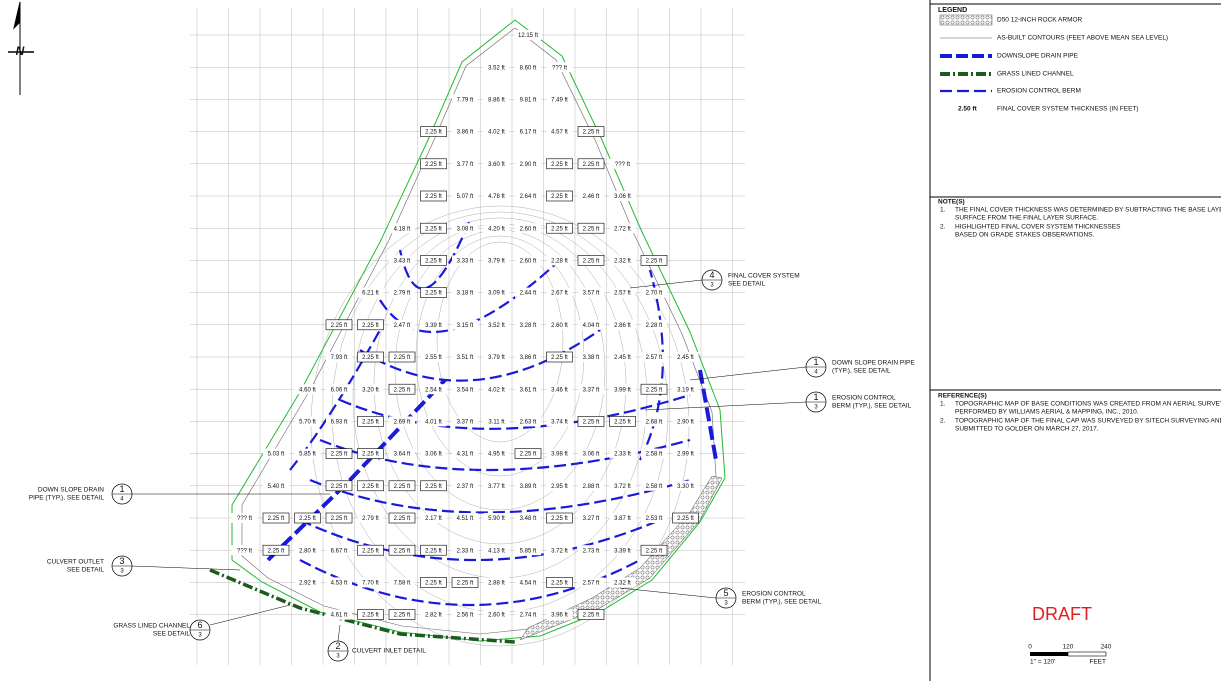 The image size is (1221, 681). Describe the element at coordinates (685, 422) in the screenshot. I see `thickness-label: 2.90 ft` at that location.